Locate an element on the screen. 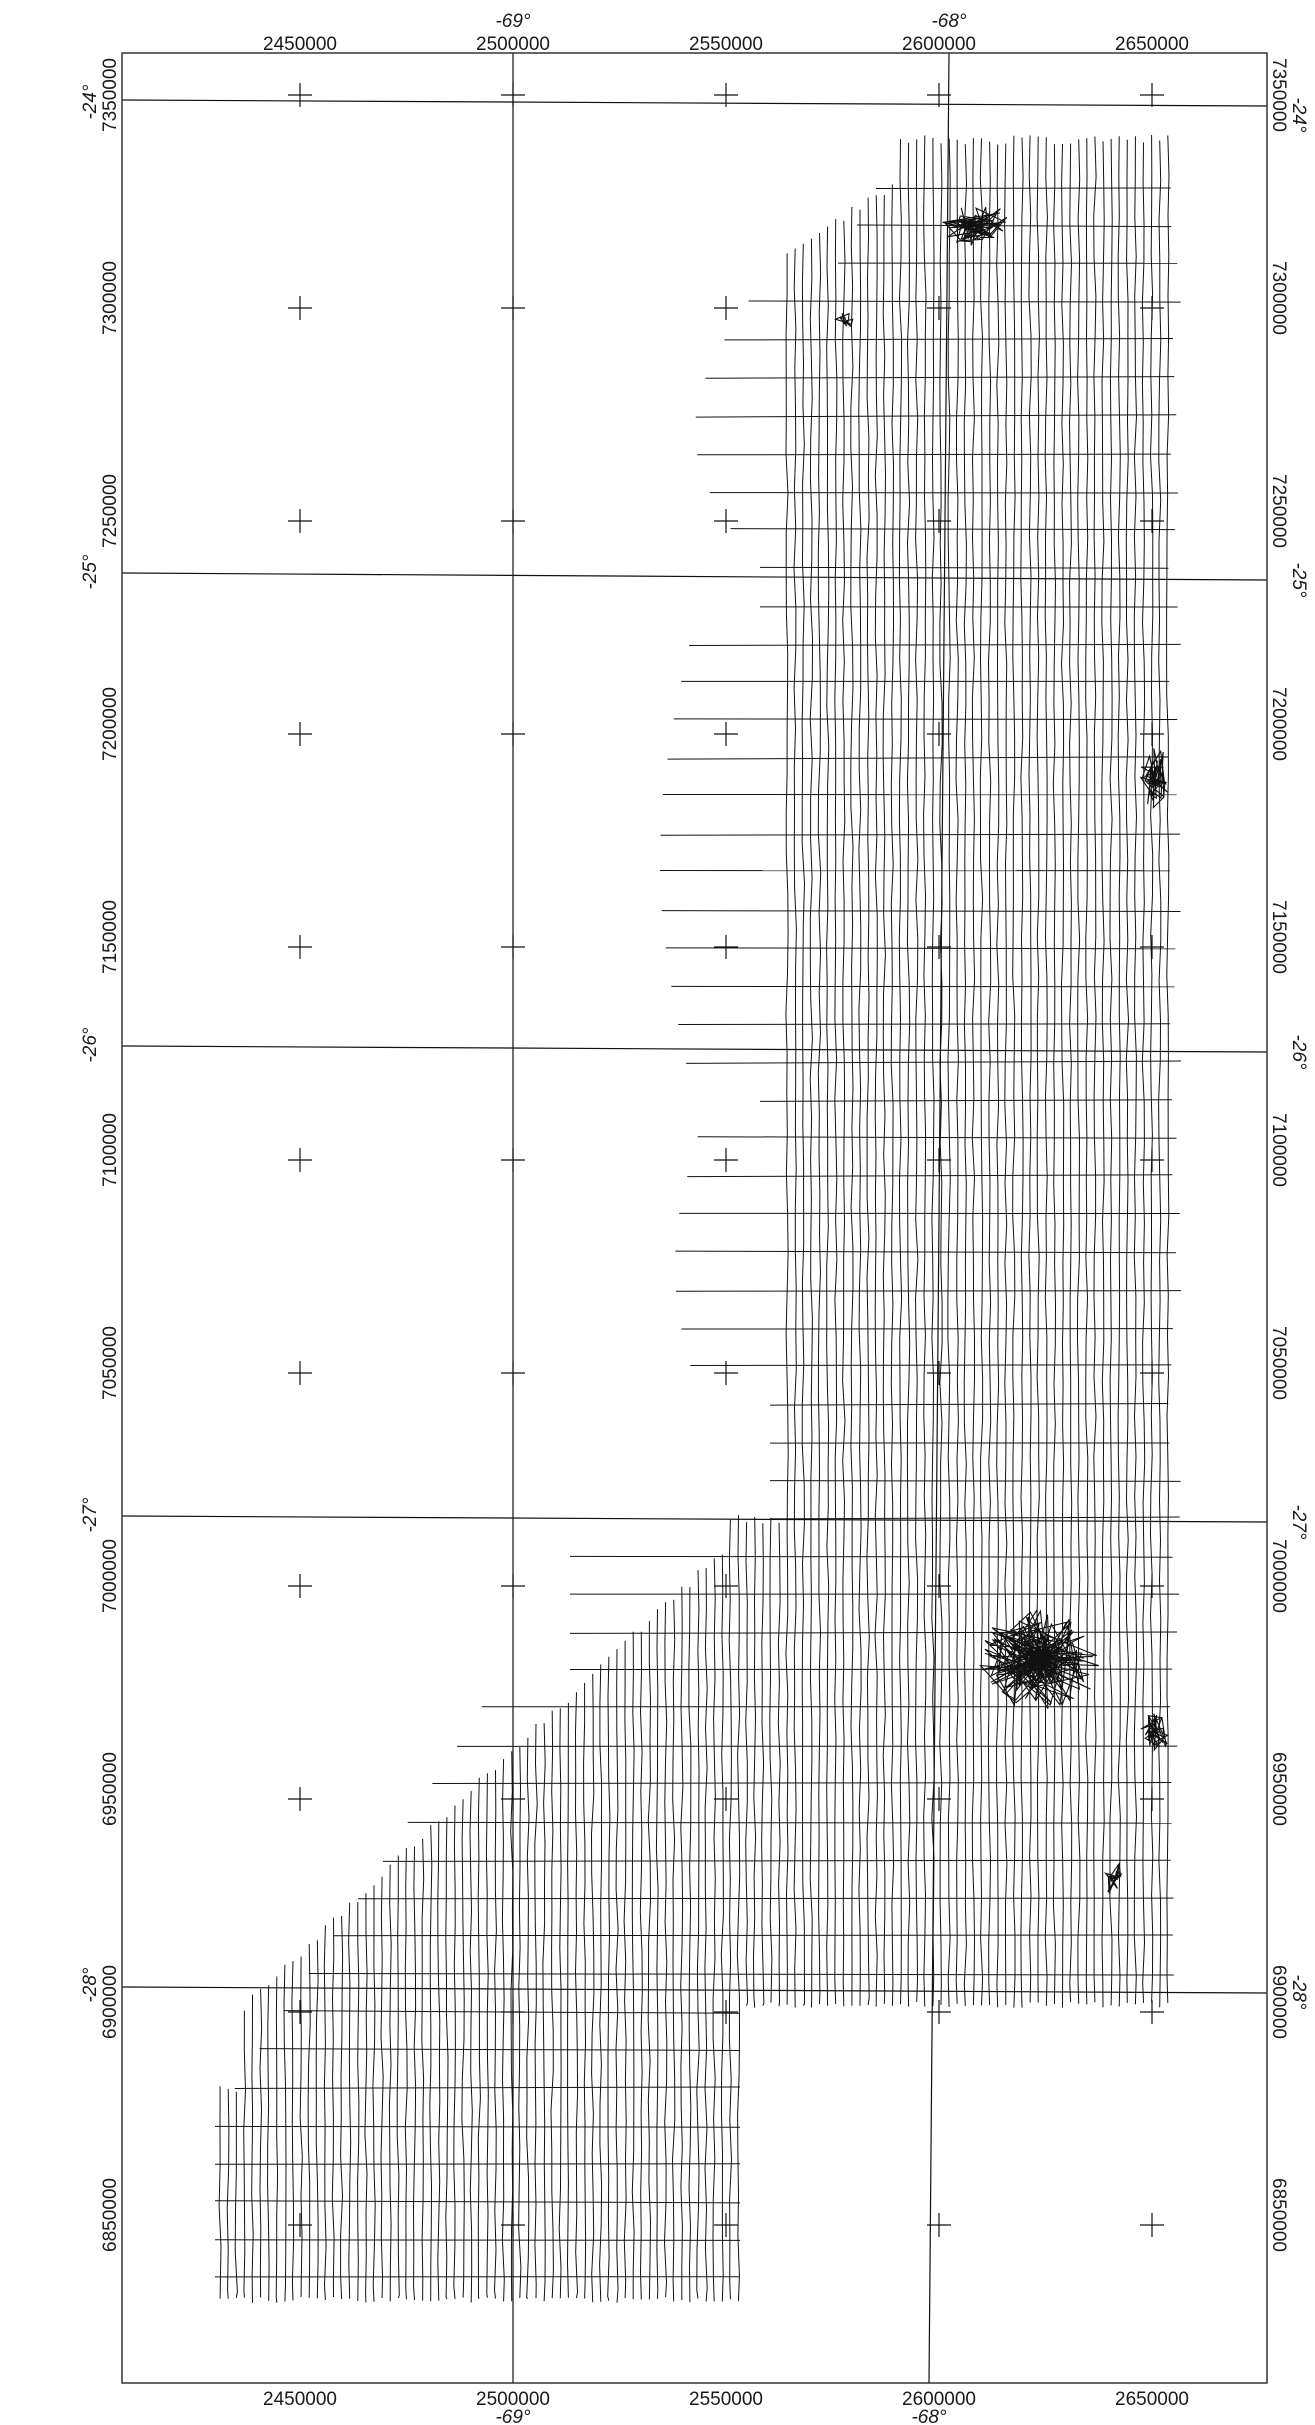  right-y-label: 7300000 is located at coordinates (1278, 298).